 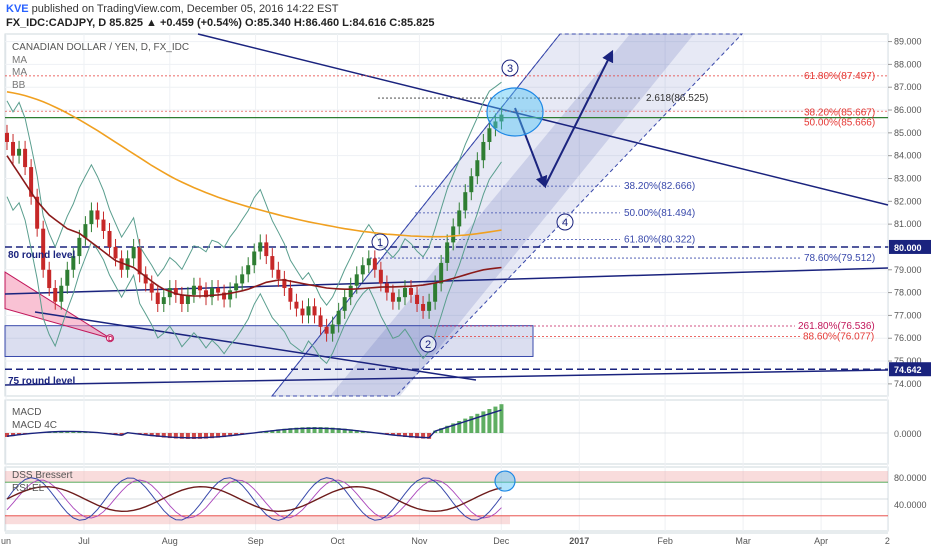 I want to click on dss-40-tick: 40.0000, so click(x=910, y=505).